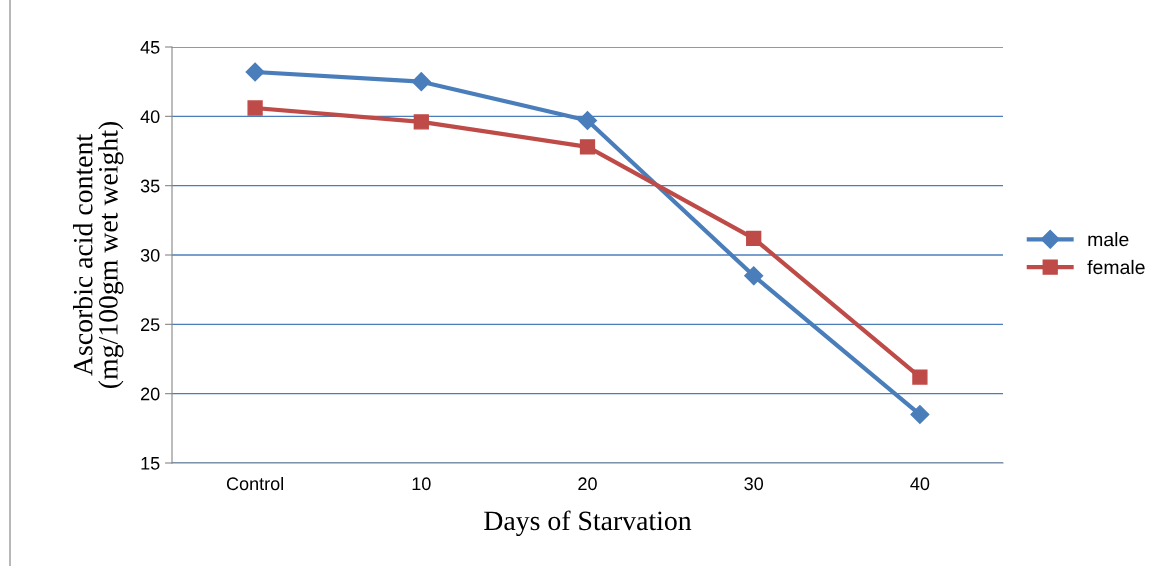  What do you see at coordinates (150, 325) in the screenshot?
I see `y-tick-label: 25` at bounding box center [150, 325].